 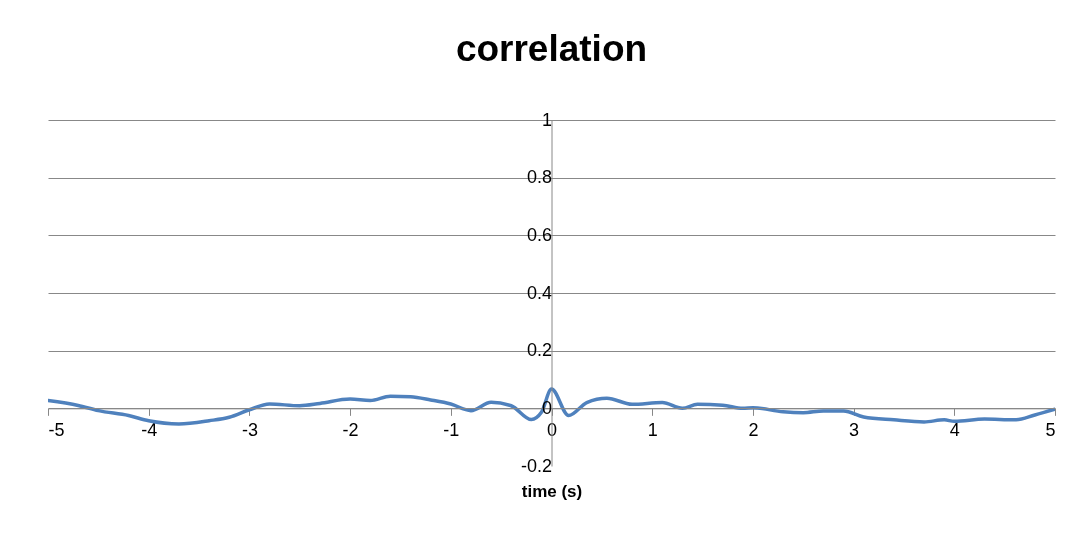 I want to click on x-tick-label: -2, so click(x=350, y=429).